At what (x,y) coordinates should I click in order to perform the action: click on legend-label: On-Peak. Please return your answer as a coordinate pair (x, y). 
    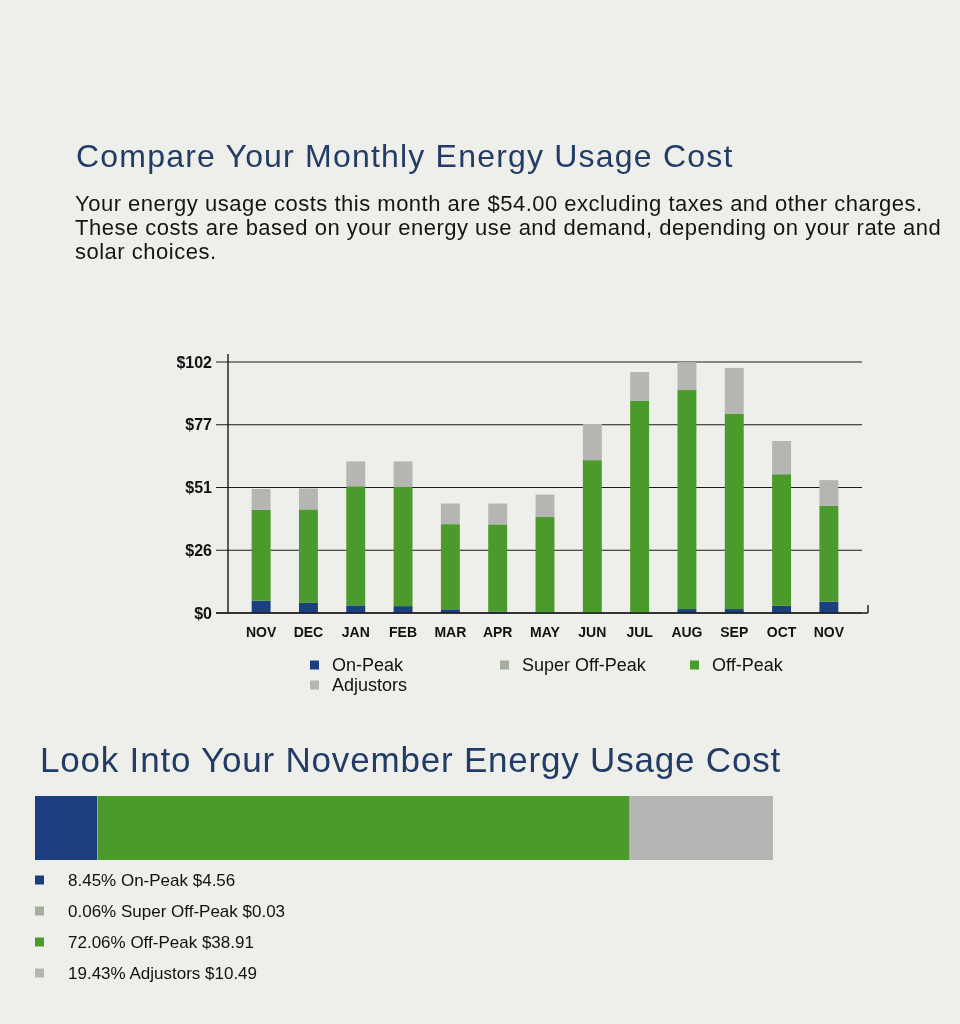
    Looking at the image, I should click on (368, 665).